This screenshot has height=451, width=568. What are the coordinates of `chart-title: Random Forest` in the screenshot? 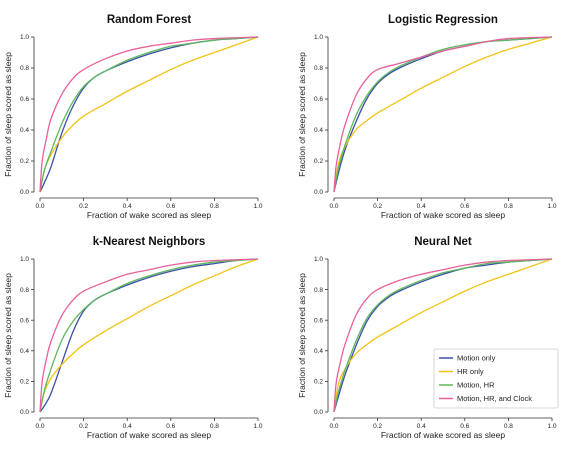 It's located at (149, 20).